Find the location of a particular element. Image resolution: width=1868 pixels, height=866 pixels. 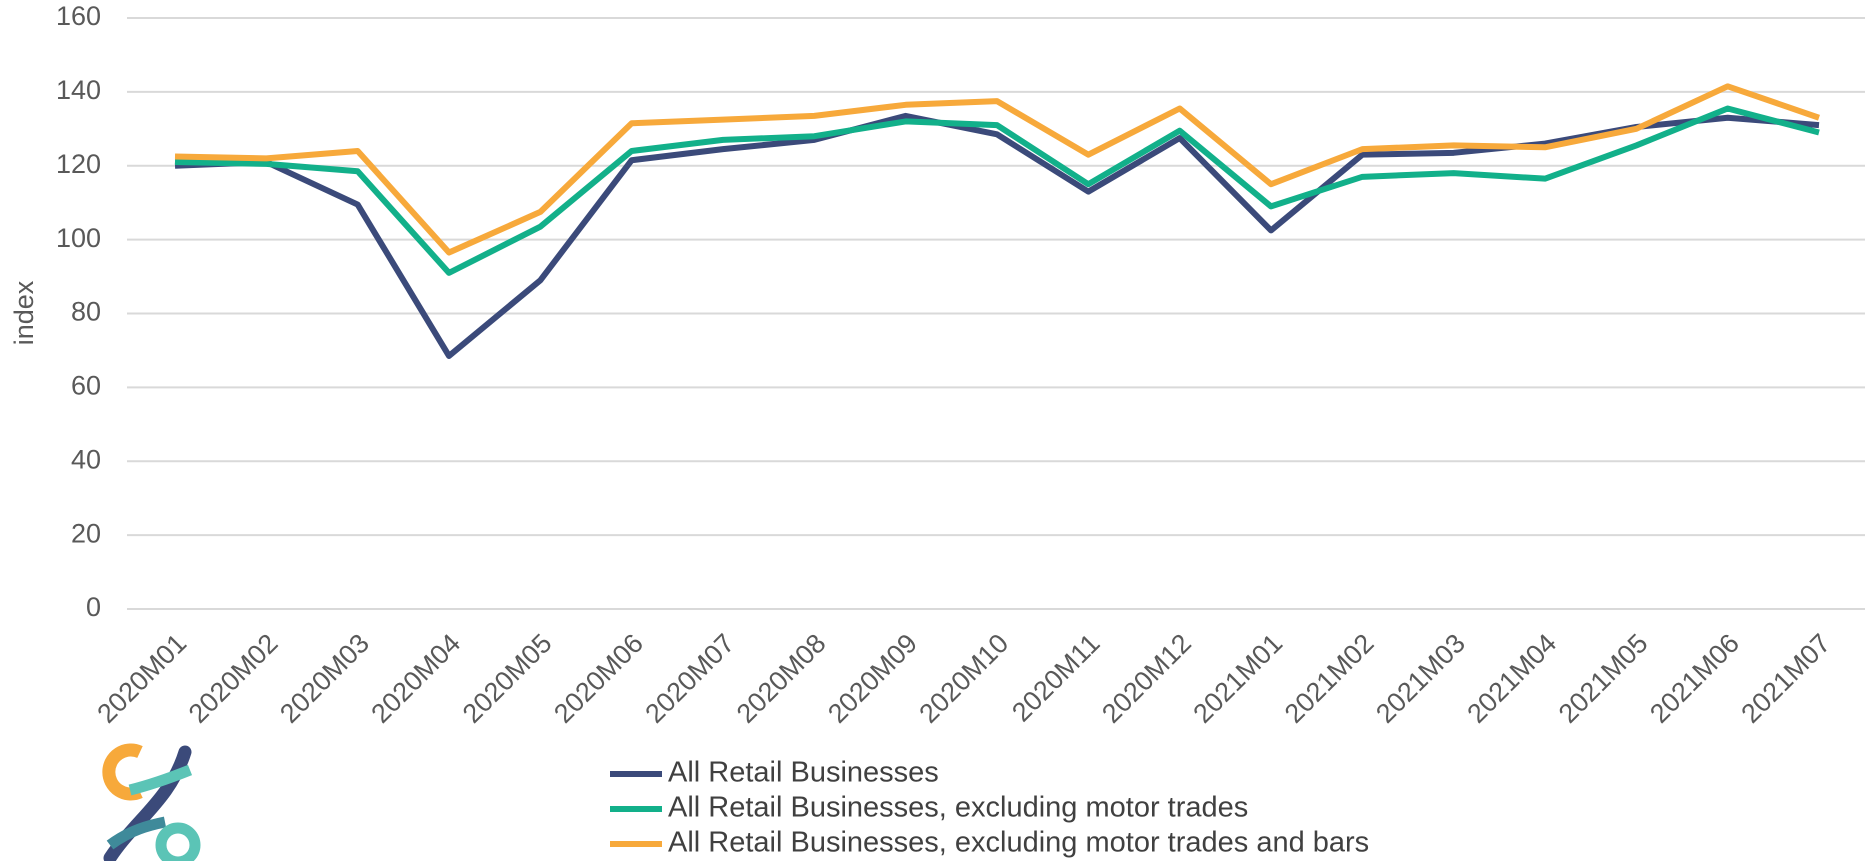

y-tick-label: 20 is located at coordinates (86, 533).